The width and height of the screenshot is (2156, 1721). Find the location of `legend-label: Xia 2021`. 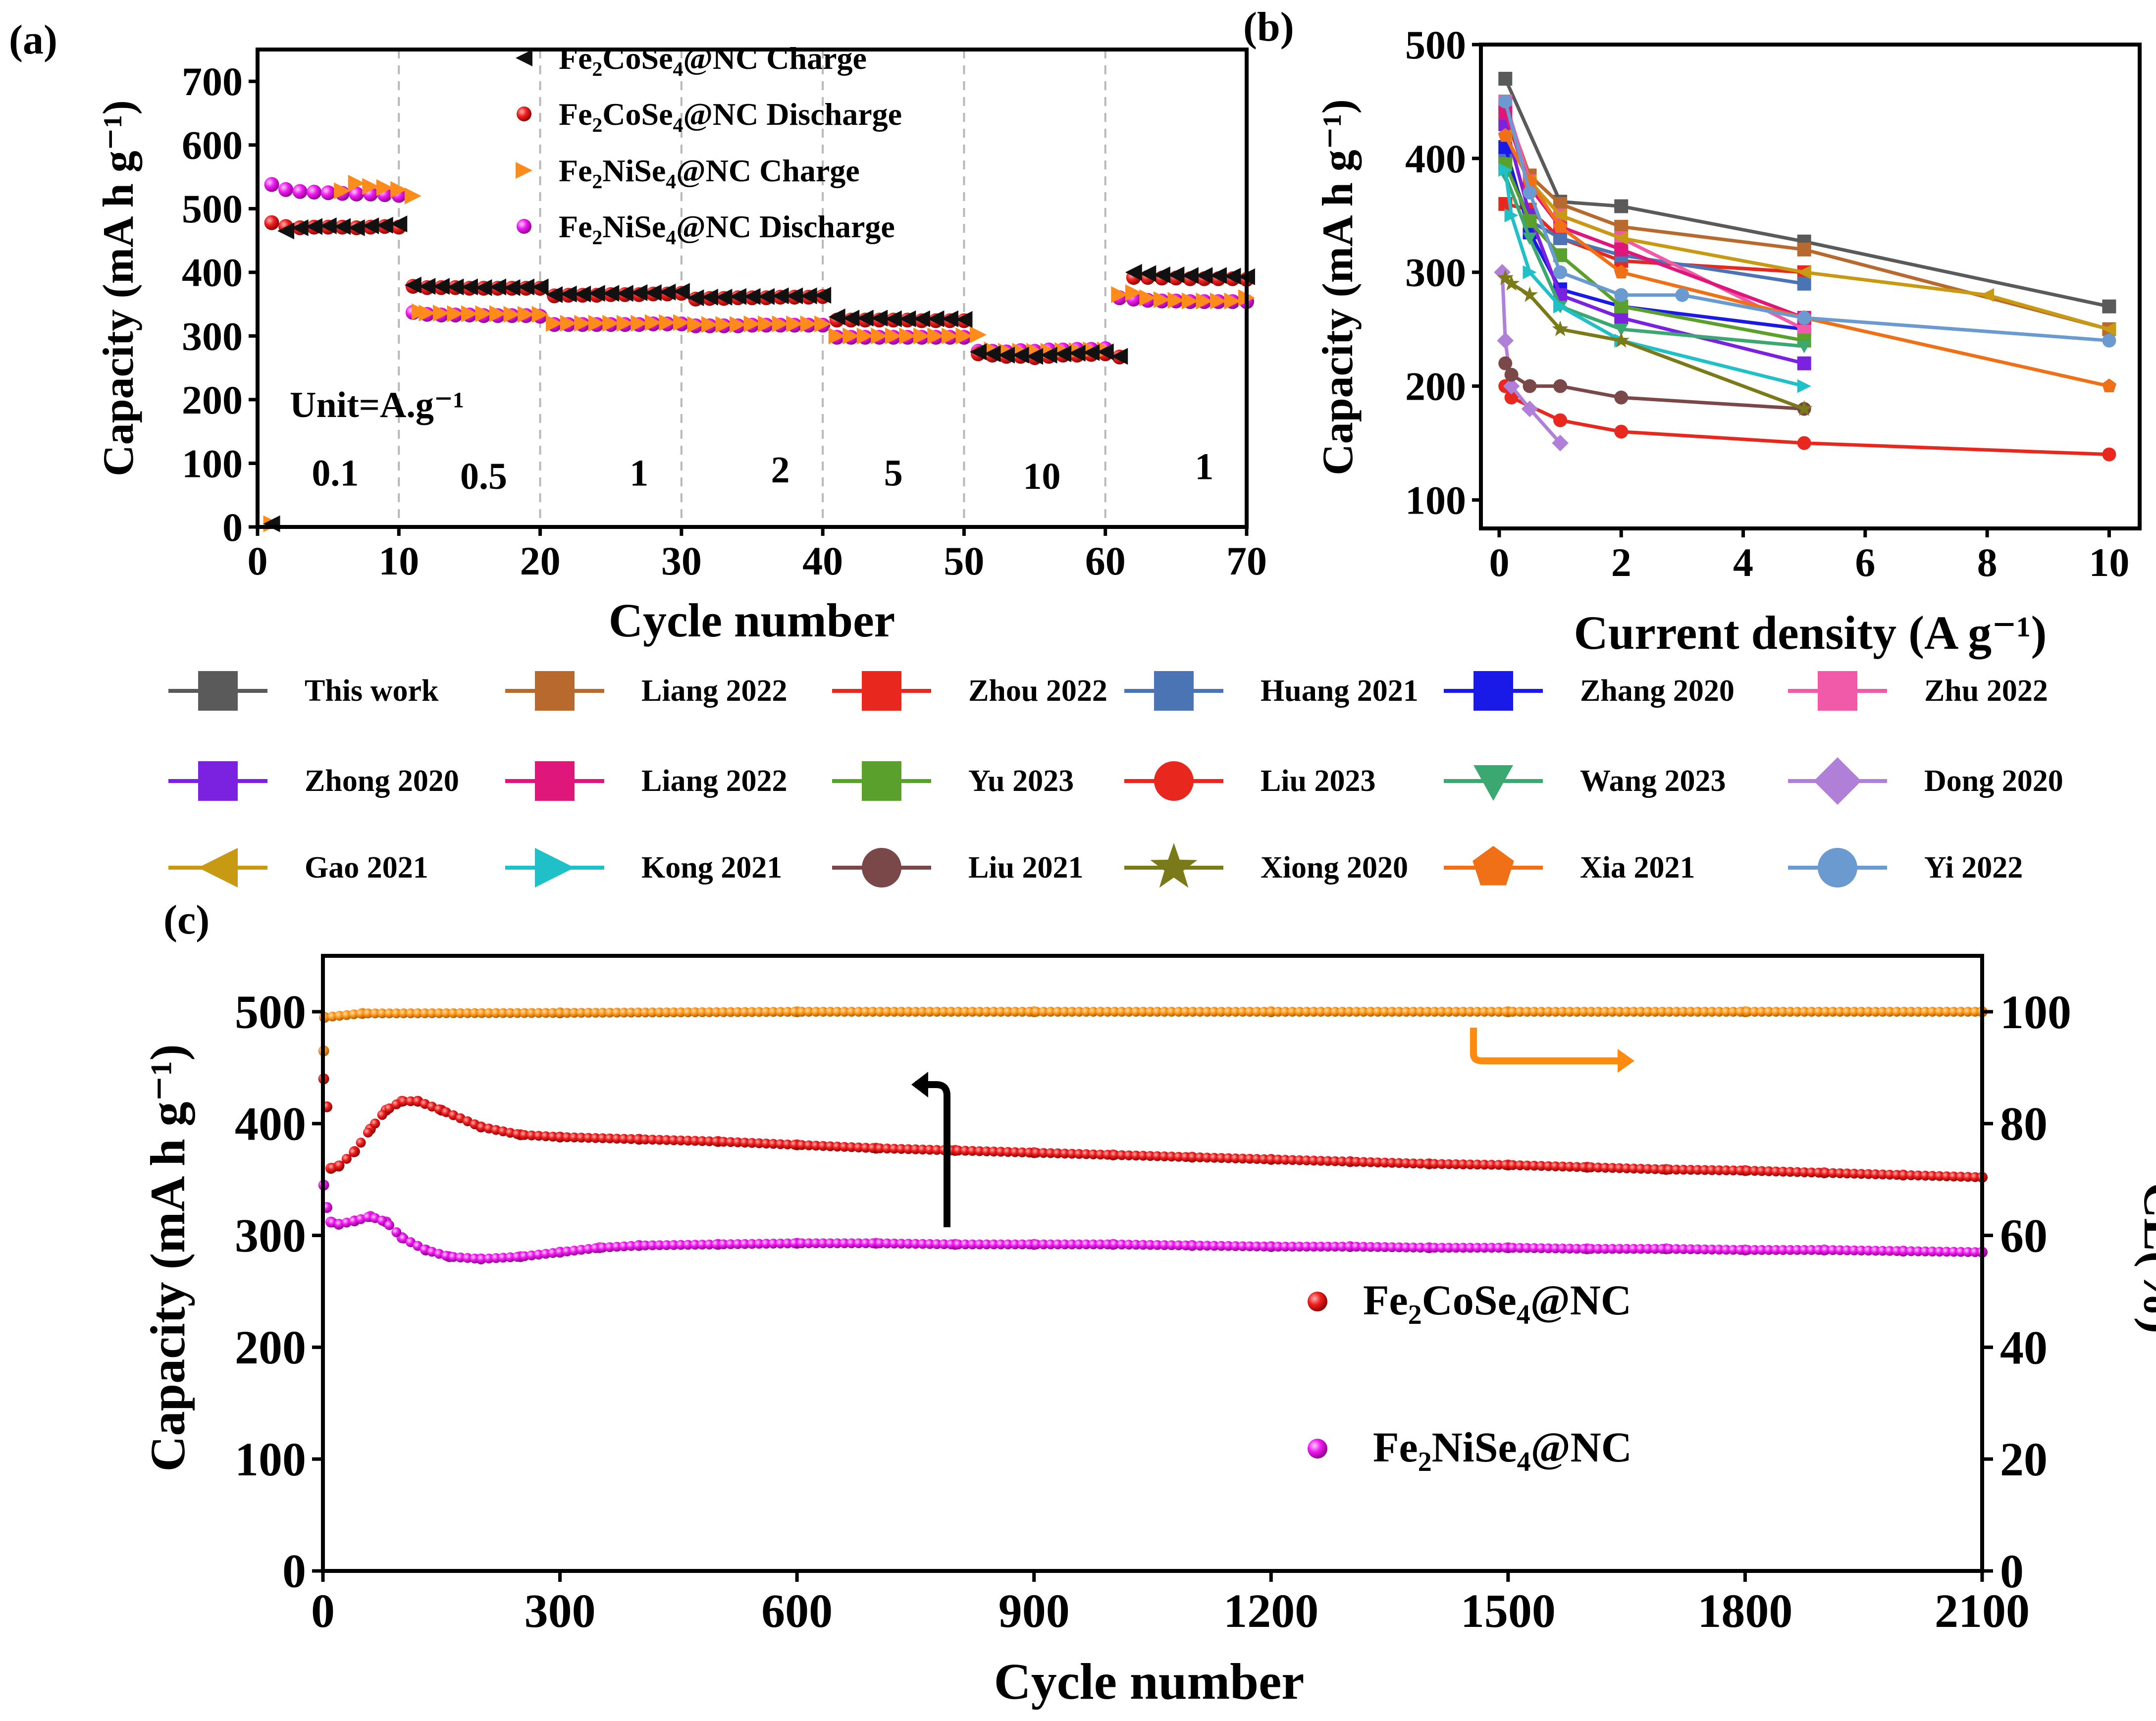

legend-label: Xia 2021 is located at coordinates (1638, 868).